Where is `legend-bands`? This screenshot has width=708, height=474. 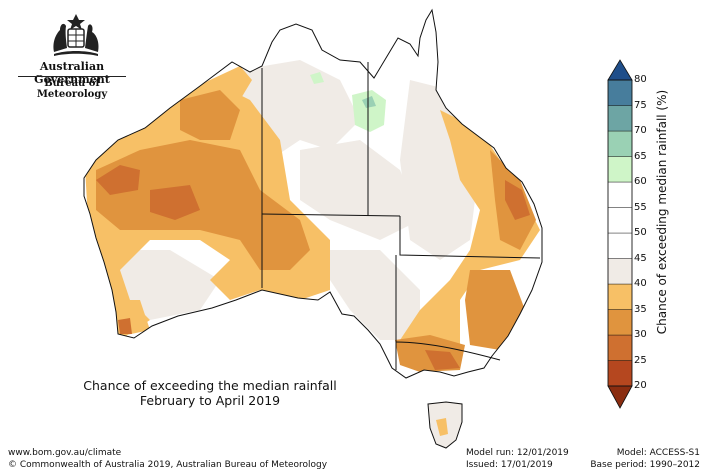 legend-bands is located at coordinates (620, 233).